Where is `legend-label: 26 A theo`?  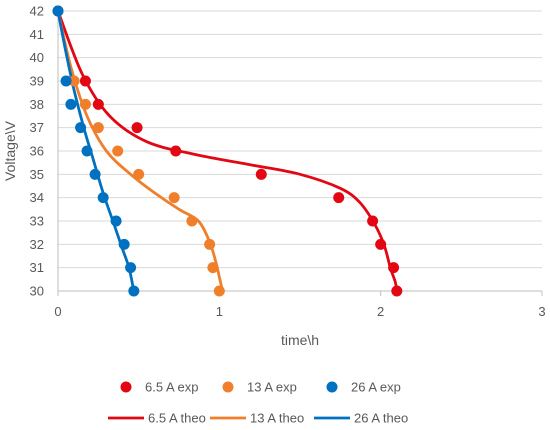 legend-label: 26 A theo is located at coordinates (381, 418).